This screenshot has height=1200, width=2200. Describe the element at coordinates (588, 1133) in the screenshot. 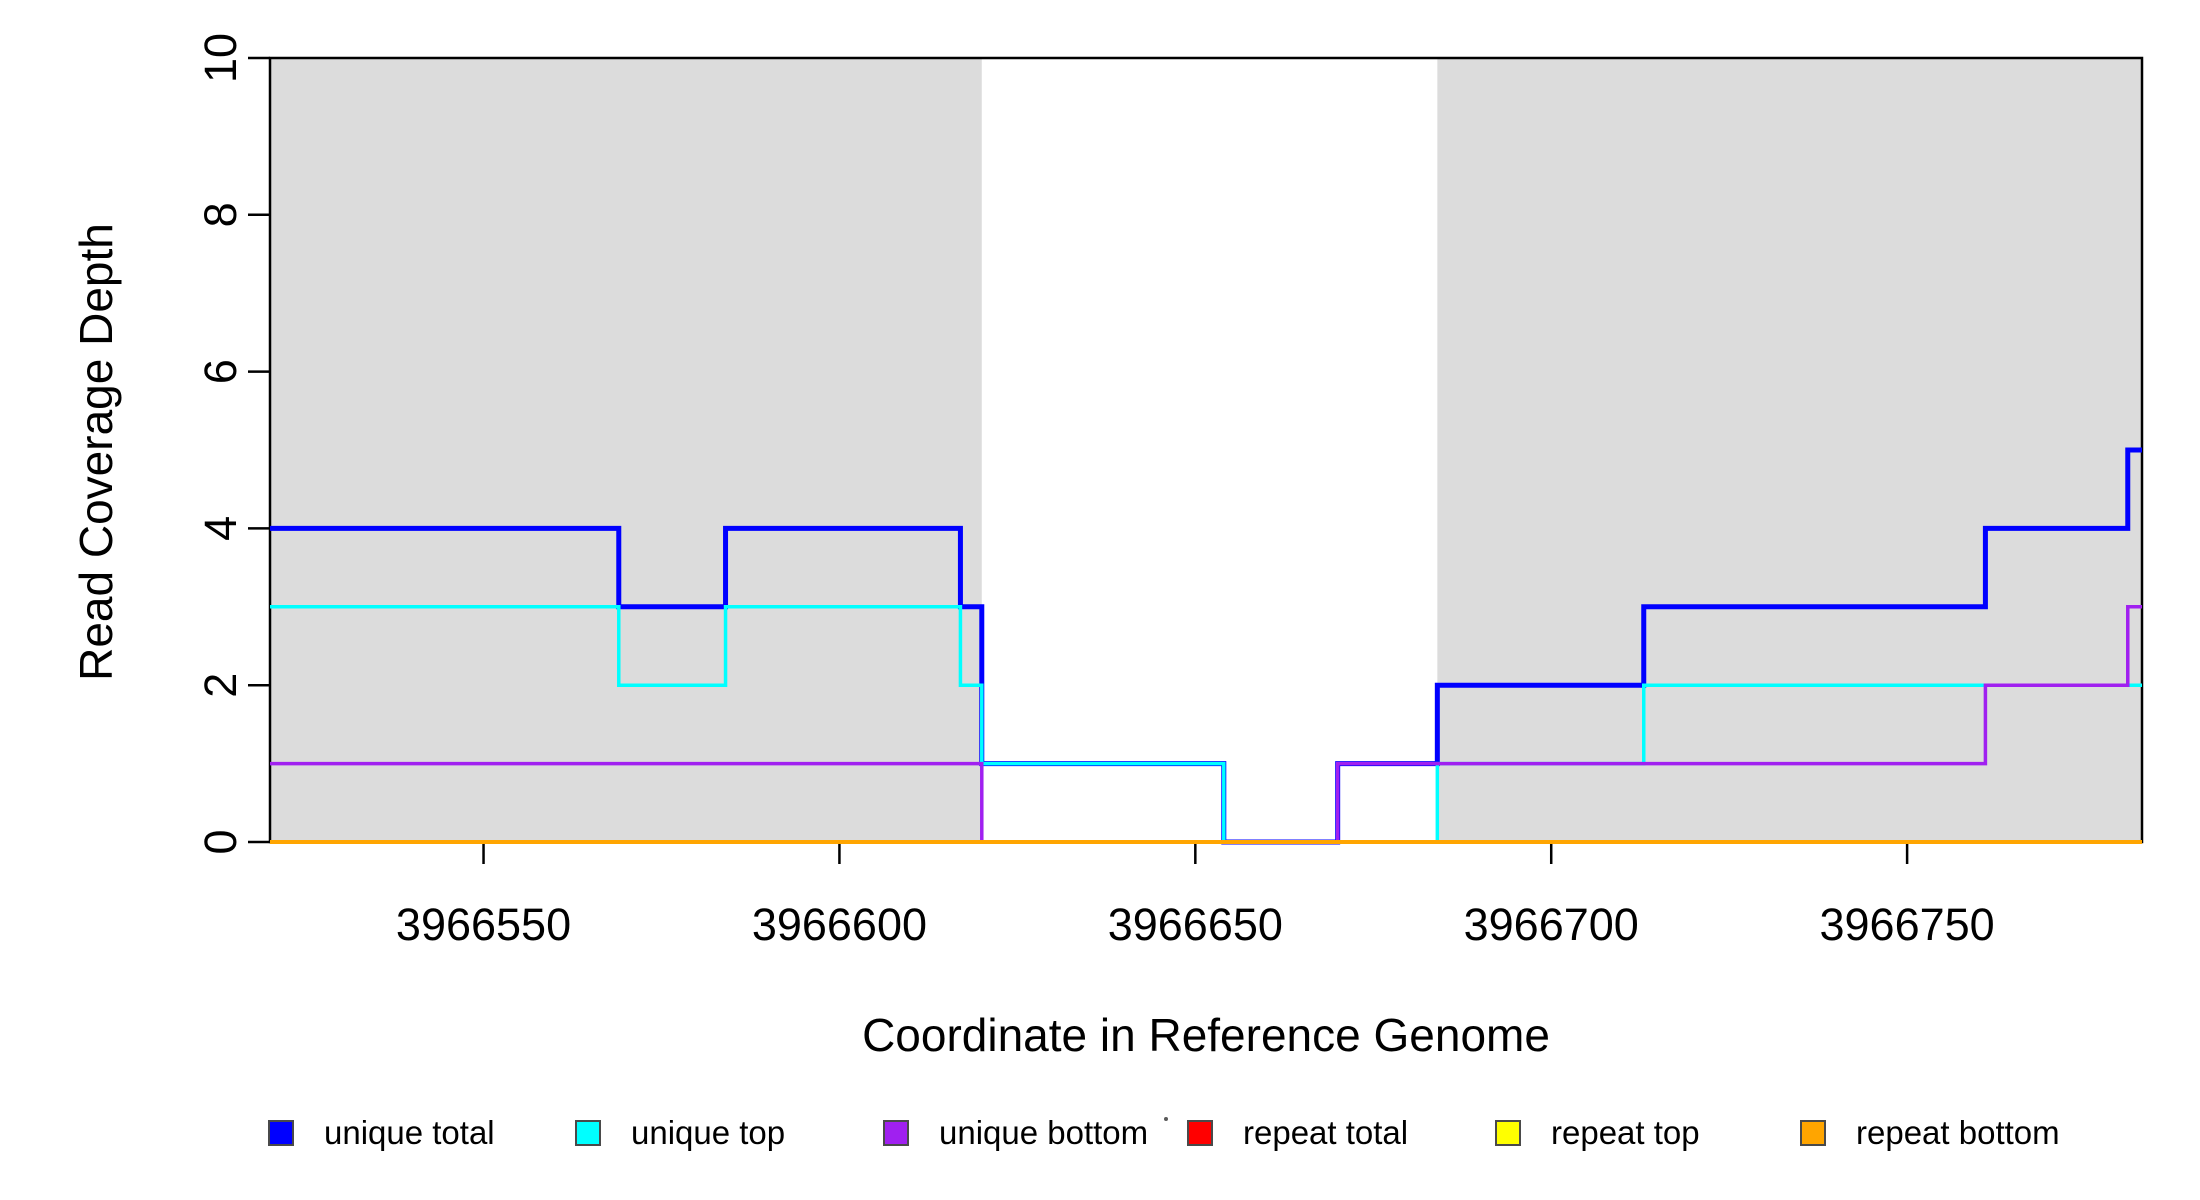

I see `legend-swatch-unique-top` at that location.